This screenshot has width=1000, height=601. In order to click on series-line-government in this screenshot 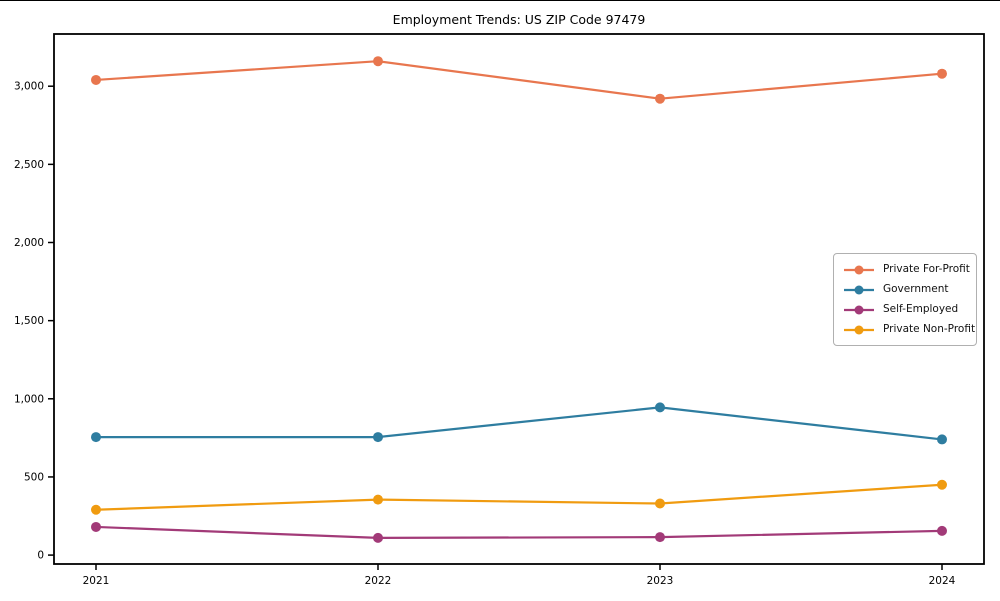, I will do `click(519, 423)`.